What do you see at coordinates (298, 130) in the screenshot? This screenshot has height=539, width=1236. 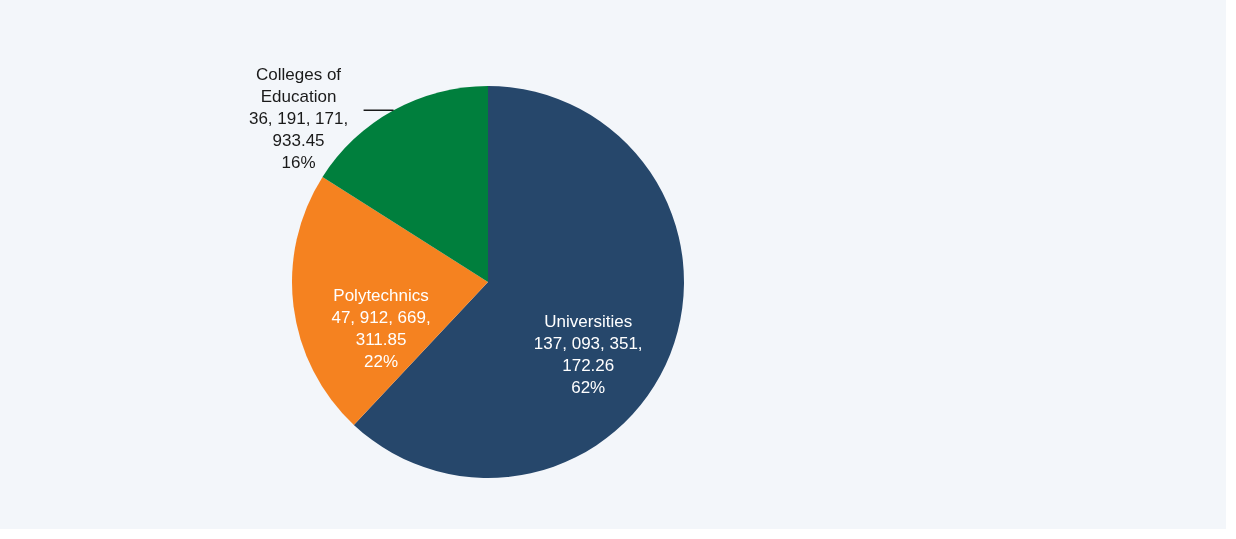 I see `text: 36, 191, 171, 933.45` at bounding box center [298, 130].